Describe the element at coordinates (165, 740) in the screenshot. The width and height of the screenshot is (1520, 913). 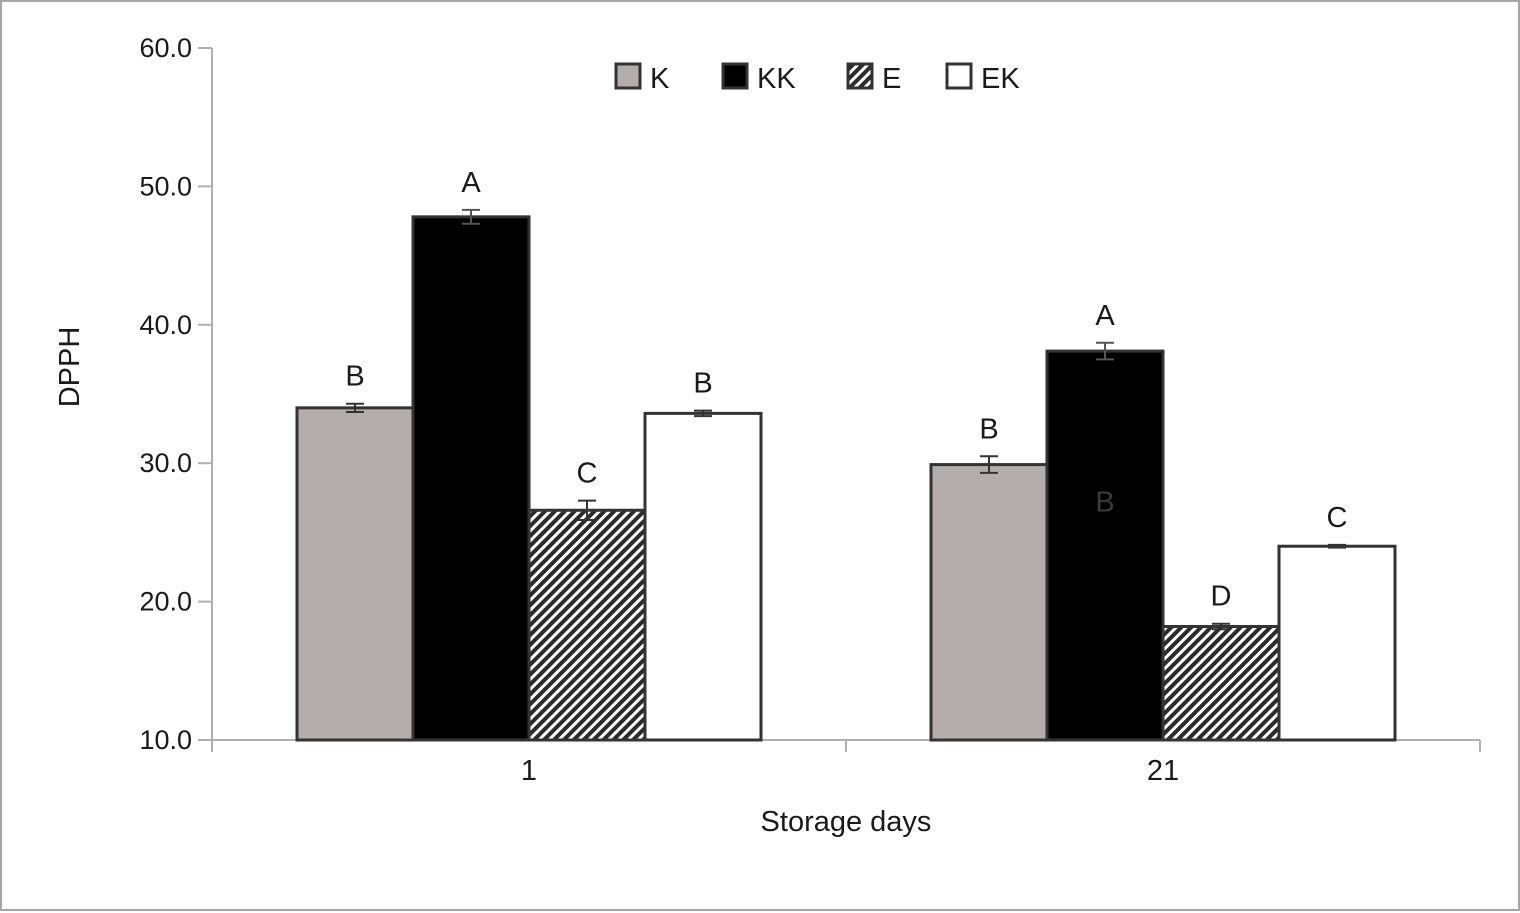
I see `y-tick-label: 10.0` at that location.